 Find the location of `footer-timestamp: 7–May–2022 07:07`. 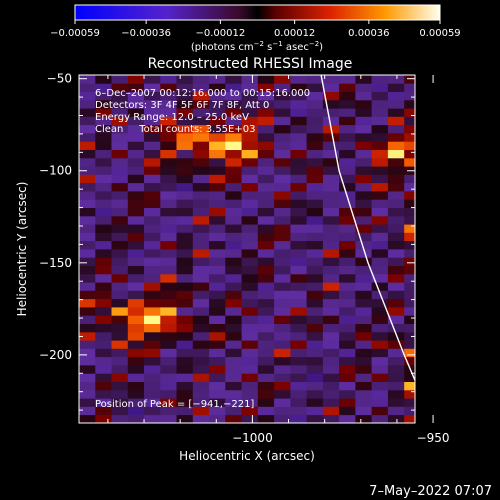

footer-timestamp: 7–May–2022 07:07 is located at coordinates (430, 491).